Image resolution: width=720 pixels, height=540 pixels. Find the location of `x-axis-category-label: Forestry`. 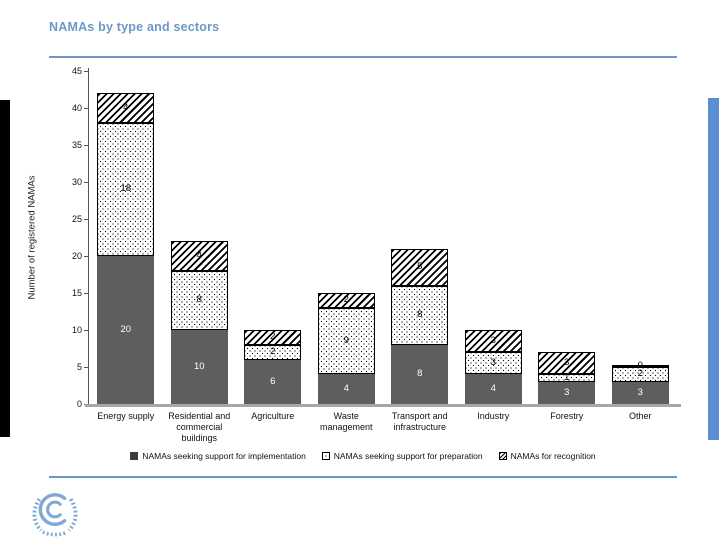

x-axis-category-label: Forestry is located at coordinates (567, 416).